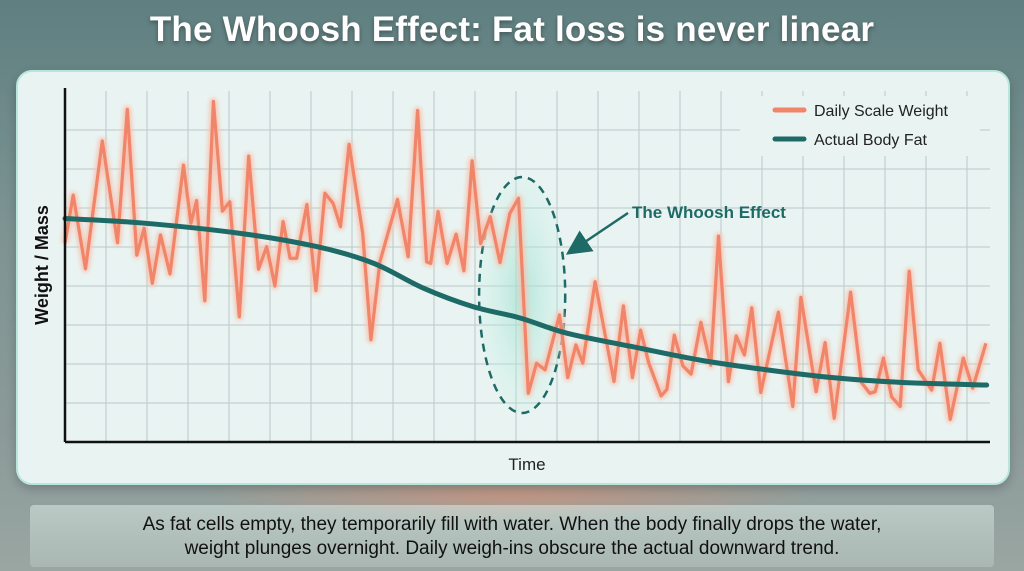 This screenshot has height=571, width=1024. I want to click on annotation-arrow, so click(597, 233).